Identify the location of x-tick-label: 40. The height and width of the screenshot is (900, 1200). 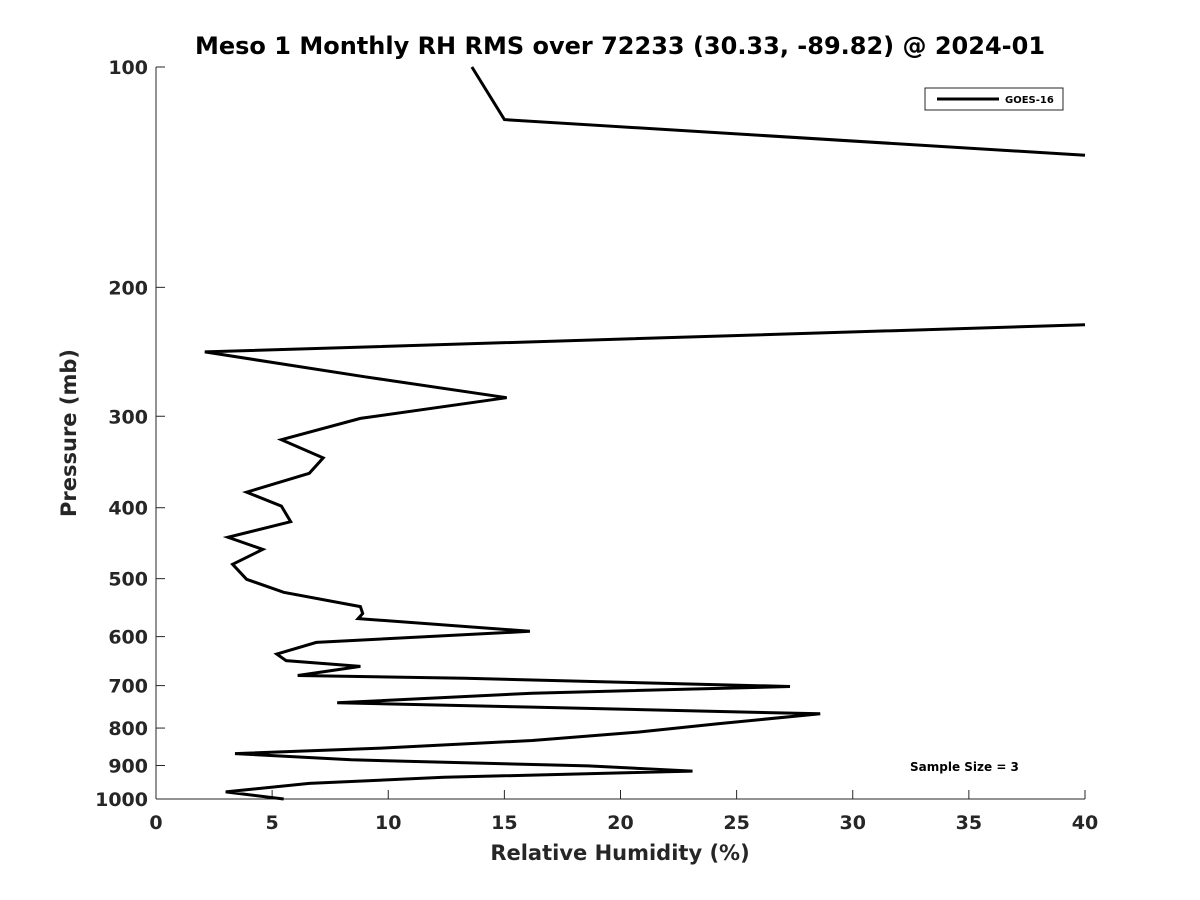
(1085, 823).